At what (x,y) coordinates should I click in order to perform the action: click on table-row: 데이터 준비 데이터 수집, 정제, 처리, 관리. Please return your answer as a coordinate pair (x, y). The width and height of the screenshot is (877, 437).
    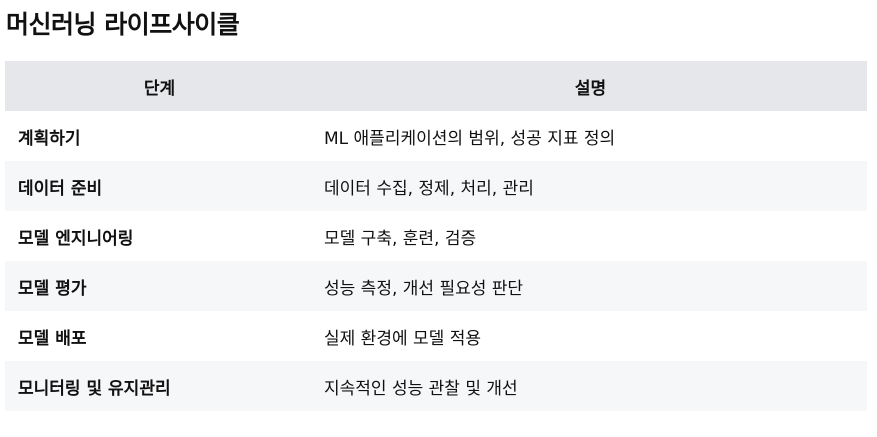
    Looking at the image, I should click on (436, 186).